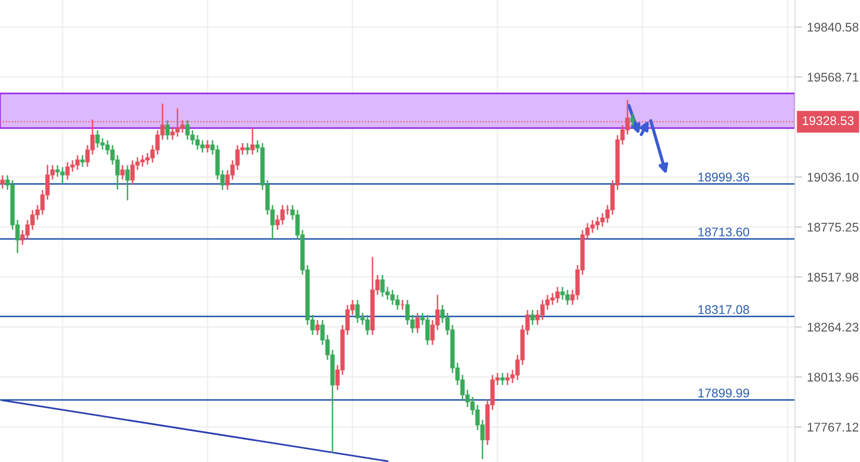 This screenshot has height=462, width=860. Describe the element at coordinates (724, 232) in the screenshot. I see `ref-line-label: 18713.60` at that location.